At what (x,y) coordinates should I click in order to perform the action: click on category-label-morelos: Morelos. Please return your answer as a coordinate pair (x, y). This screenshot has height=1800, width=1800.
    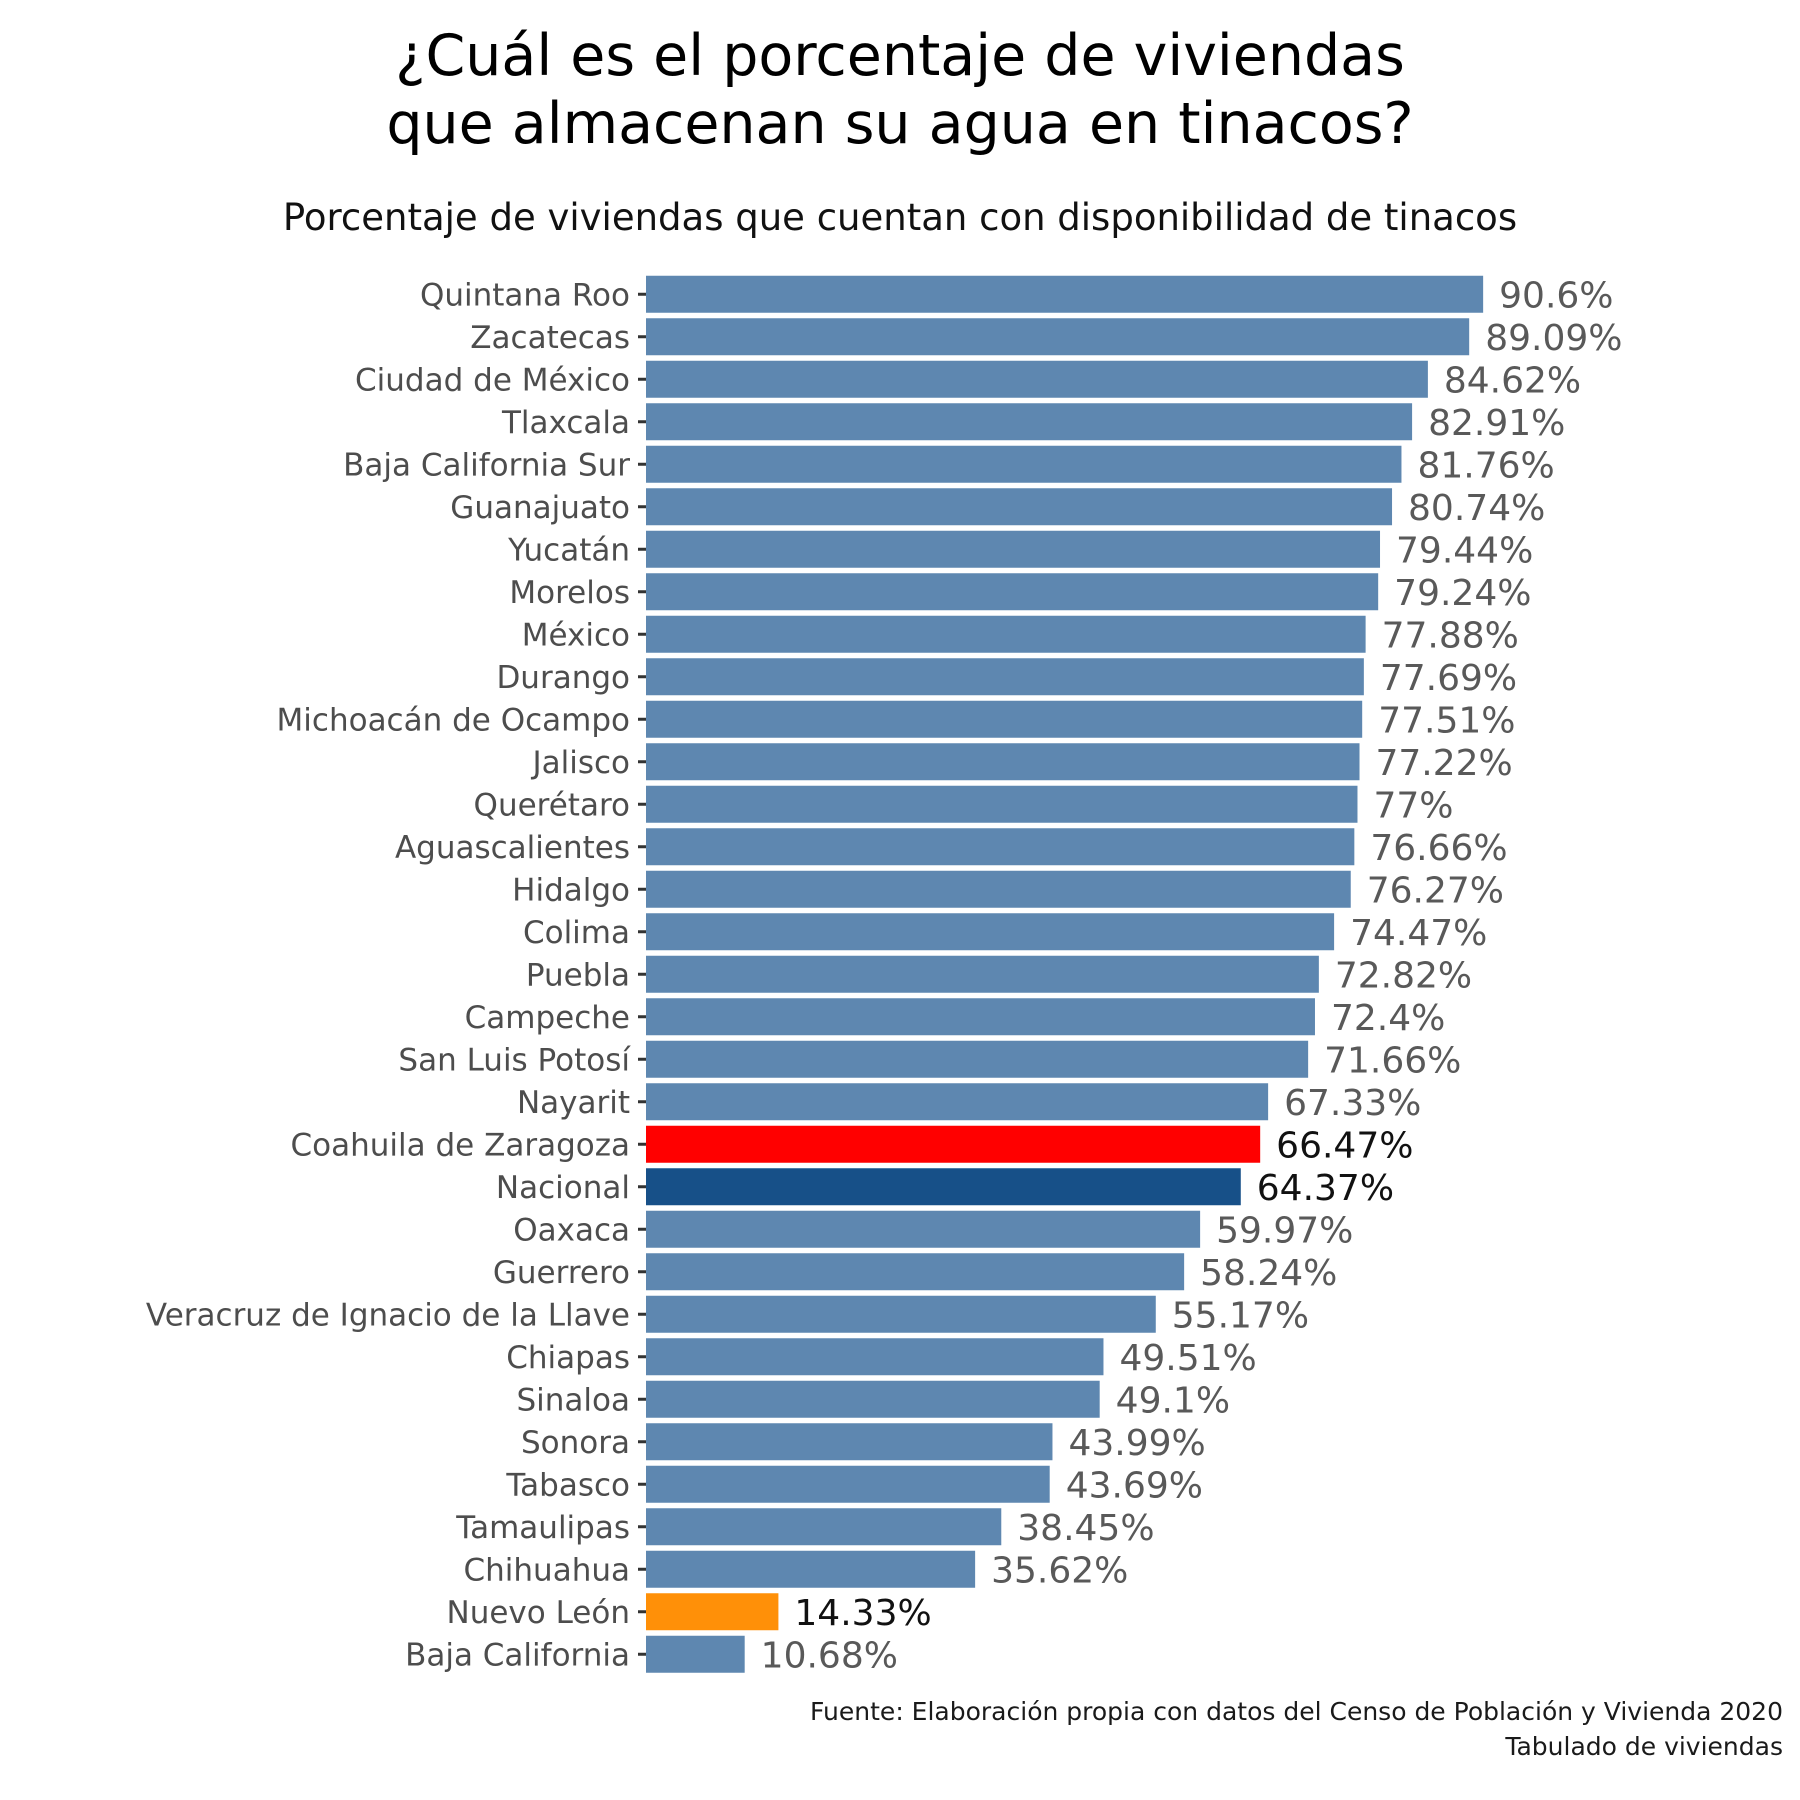
    Looking at the image, I should click on (569, 593).